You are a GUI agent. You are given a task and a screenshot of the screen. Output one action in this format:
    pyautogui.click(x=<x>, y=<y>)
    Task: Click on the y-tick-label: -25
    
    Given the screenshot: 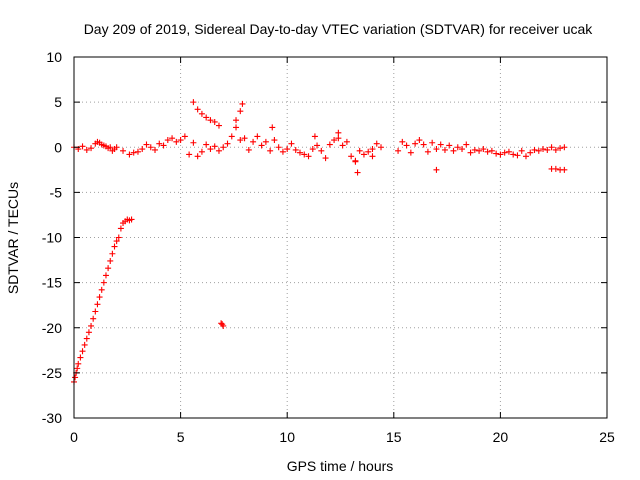 What is the action you would take?
    pyautogui.click(x=52, y=373)
    